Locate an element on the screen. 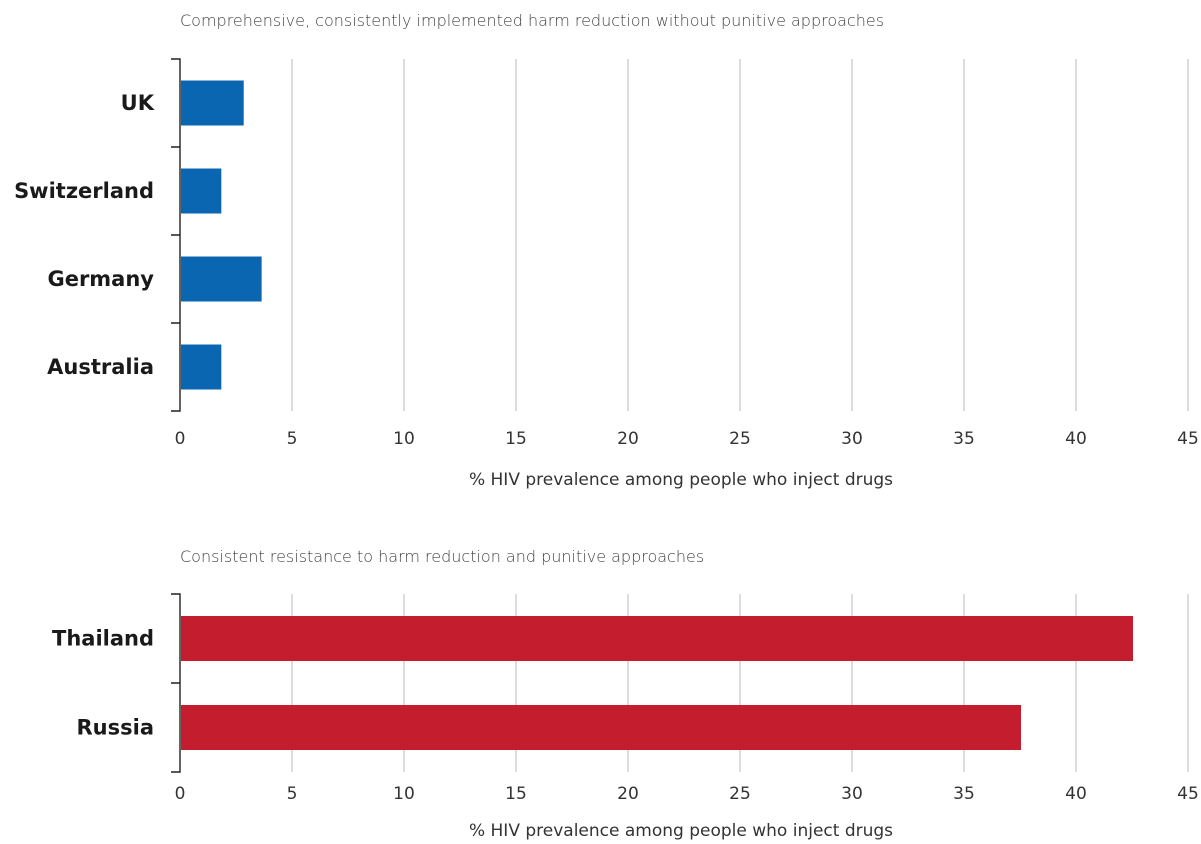  category-label: Thailand is located at coordinates (103, 639).